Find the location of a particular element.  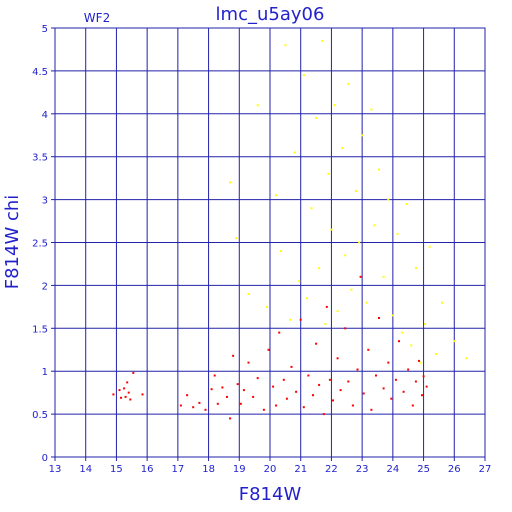

y-tick-label: 1.5 is located at coordinates (40, 329).